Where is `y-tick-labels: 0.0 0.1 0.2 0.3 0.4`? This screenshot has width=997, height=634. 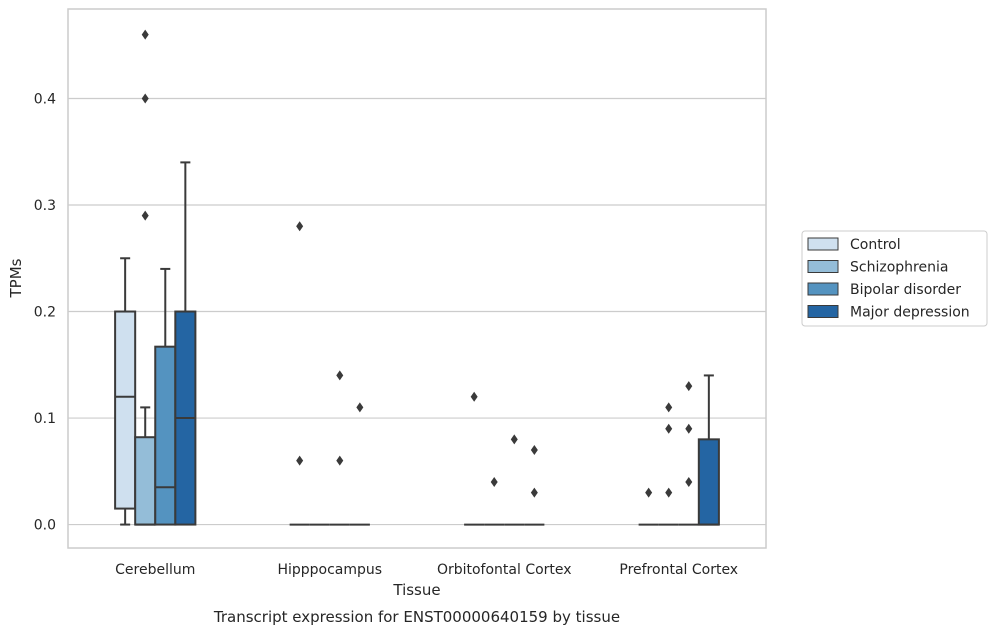
y-tick-labels: 0.0 0.1 0.2 0.3 0.4 is located at coordinates (45, 312).